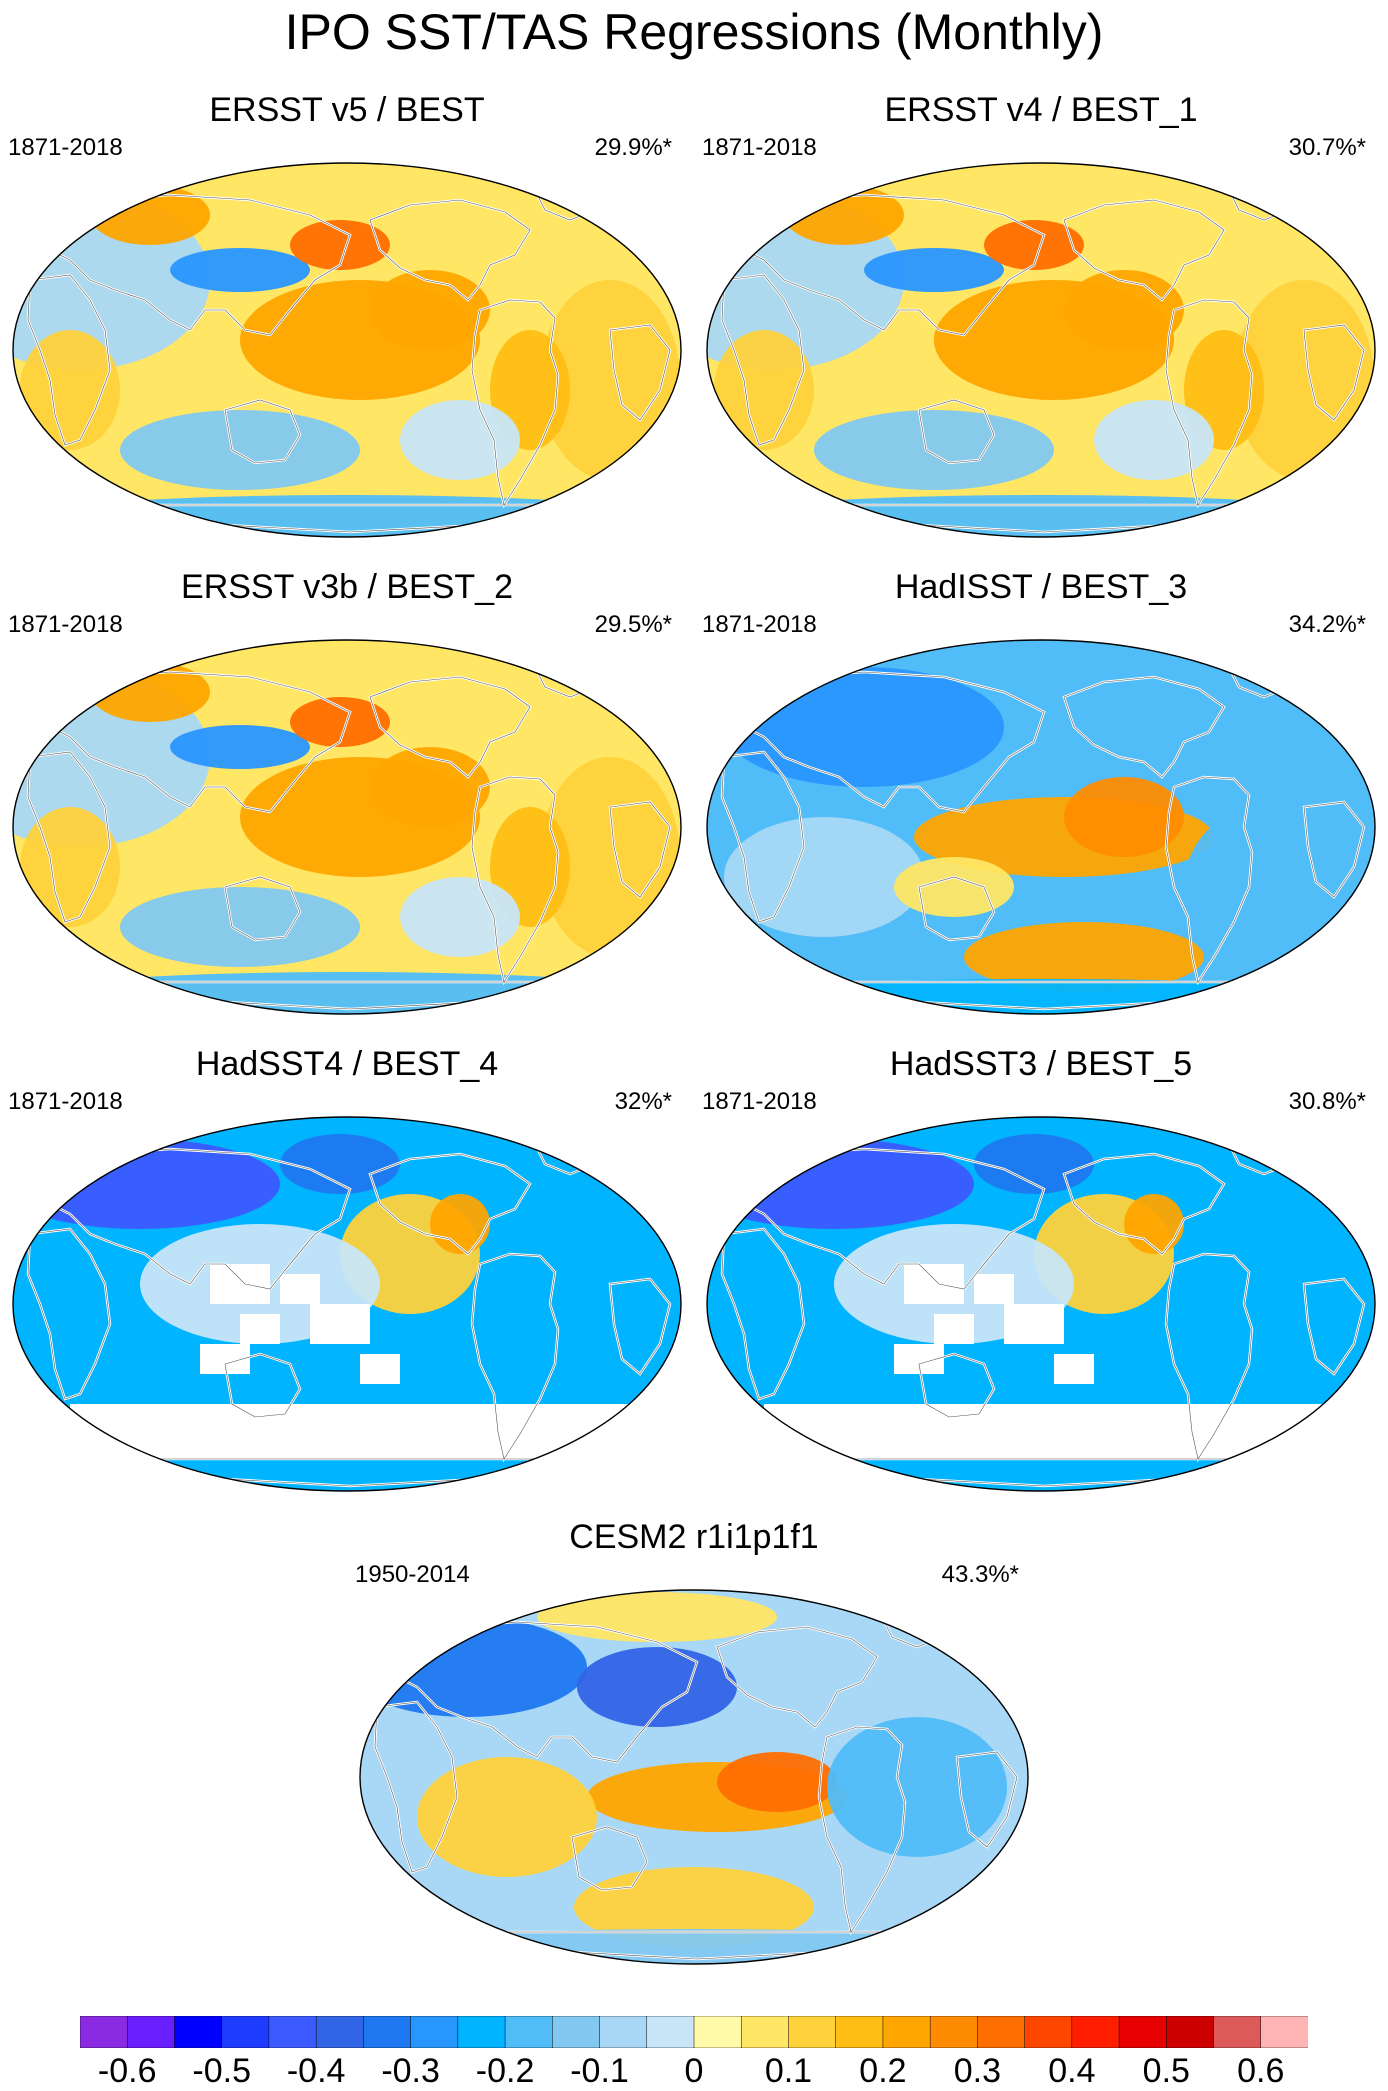  I want to click on colorbar-tick-label: 0, so click(694, 2071).